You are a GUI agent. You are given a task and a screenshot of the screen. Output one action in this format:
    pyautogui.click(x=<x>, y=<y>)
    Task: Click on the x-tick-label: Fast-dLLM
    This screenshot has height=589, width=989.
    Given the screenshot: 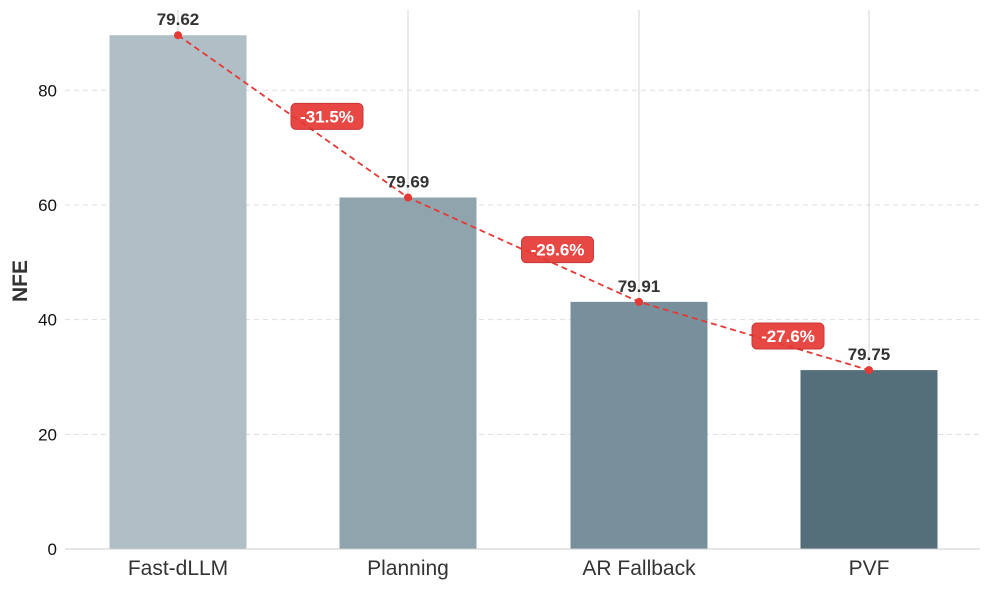 What is the action you would take?
    pyautogui.click(x=178, y=568)
    